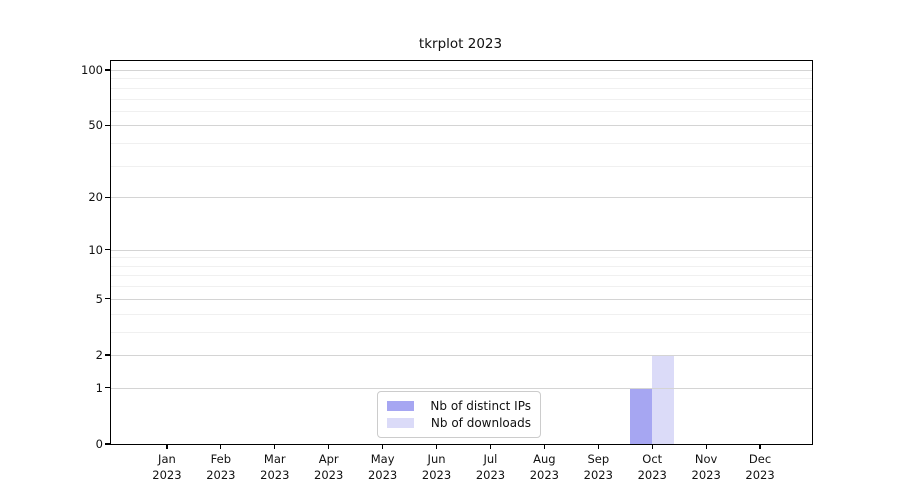 Image resolution: width=900 pixels, height=500 pixels. Describe the element at coordinates (544, 467) in the screenshot. I see `x-tick-label: Aug 2023` at that location.